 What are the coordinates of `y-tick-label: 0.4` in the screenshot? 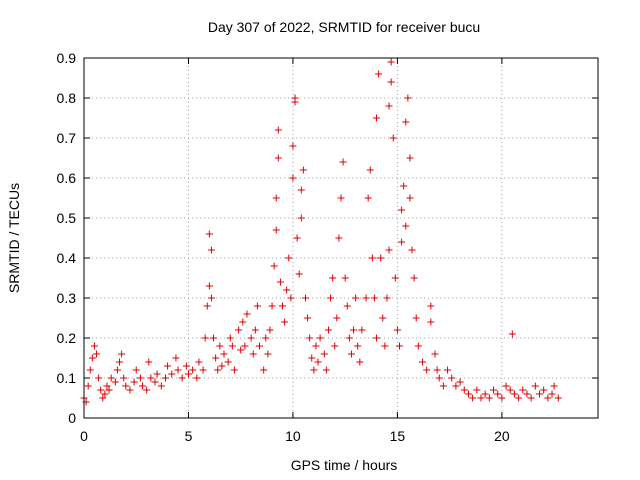 It's located at (67, 258).